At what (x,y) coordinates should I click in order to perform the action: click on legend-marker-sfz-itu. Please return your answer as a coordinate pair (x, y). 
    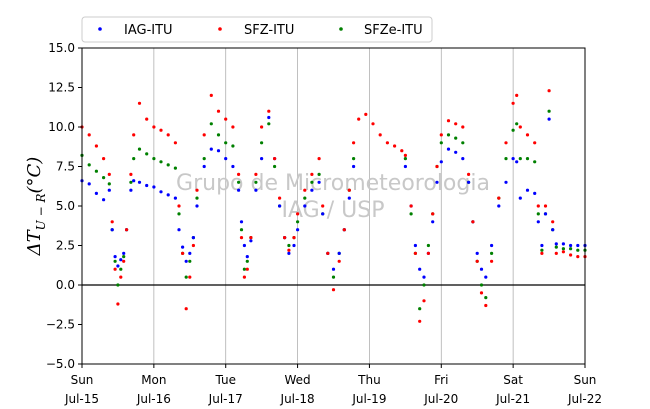
    Looking at the image, I should click on (220, 29).